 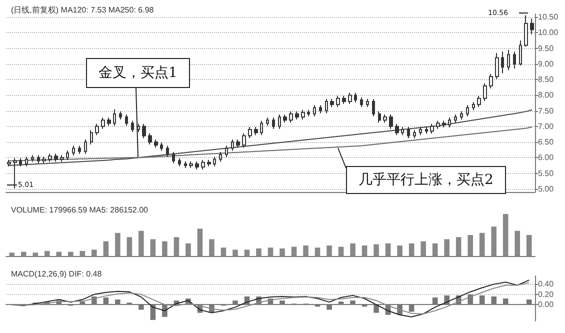 I want to click on chart-title: VOLUME: 179966.59 MA5: 286152.00, so click(x=80, y=210).